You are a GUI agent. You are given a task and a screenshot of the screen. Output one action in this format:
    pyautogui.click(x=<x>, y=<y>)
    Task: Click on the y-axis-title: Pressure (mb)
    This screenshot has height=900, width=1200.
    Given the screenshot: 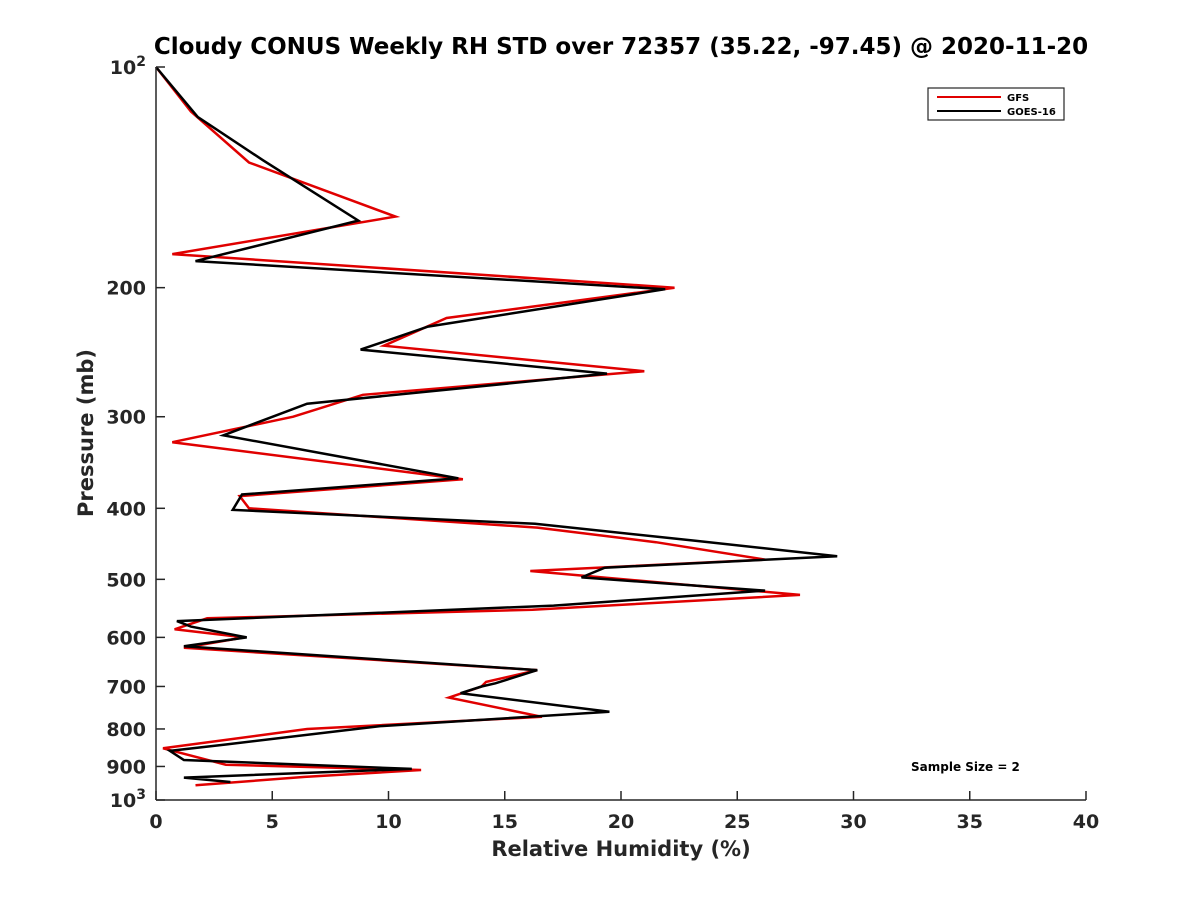 What is the action you would take?
    pyautogui.click(x=86, y=433)
    